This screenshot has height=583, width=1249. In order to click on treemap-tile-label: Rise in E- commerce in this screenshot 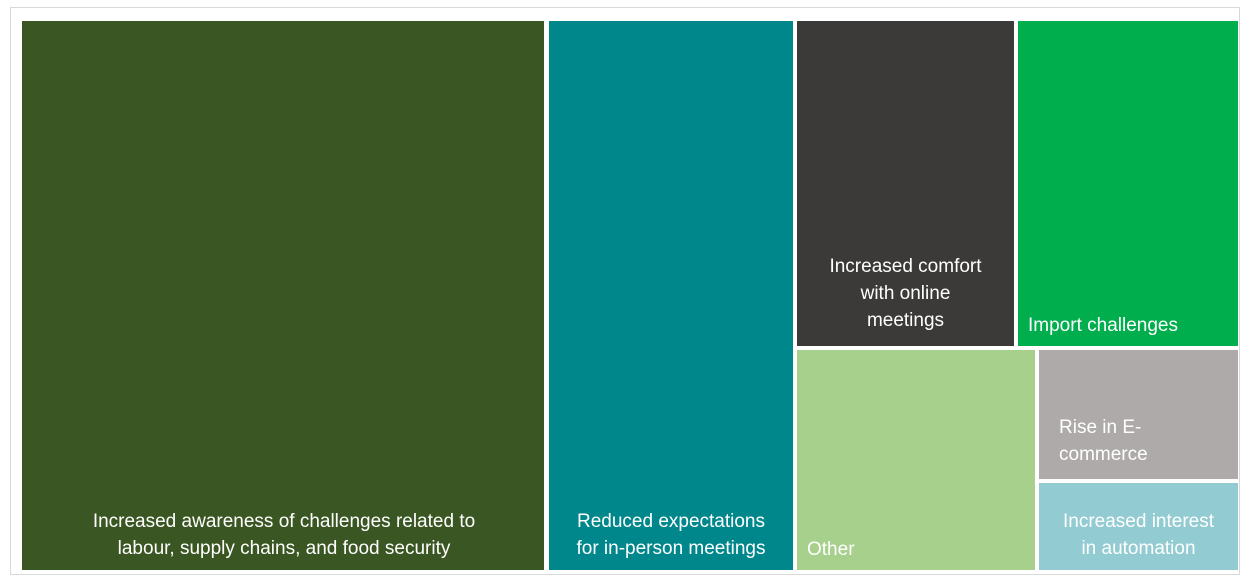, I will do `click(1103, 441)`.